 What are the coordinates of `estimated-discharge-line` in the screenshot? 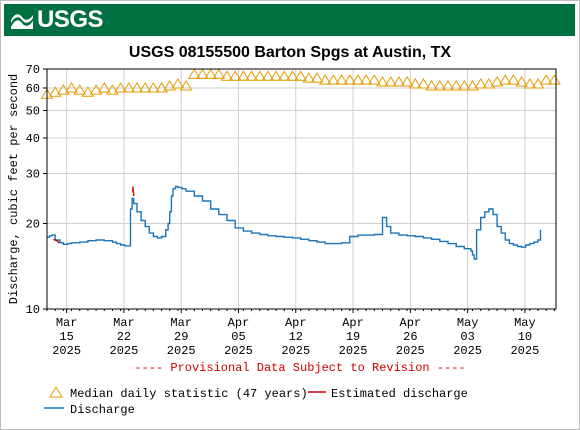 It's located at (56, 241).